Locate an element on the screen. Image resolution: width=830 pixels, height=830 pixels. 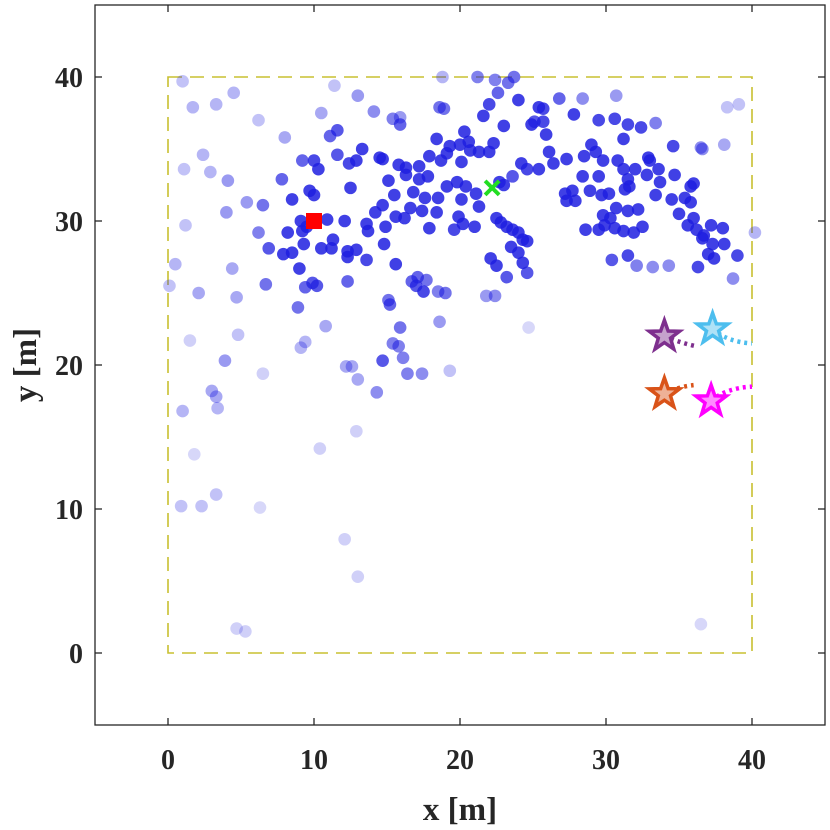
x-tick-label: 30 is located at coordinates (606, 760).